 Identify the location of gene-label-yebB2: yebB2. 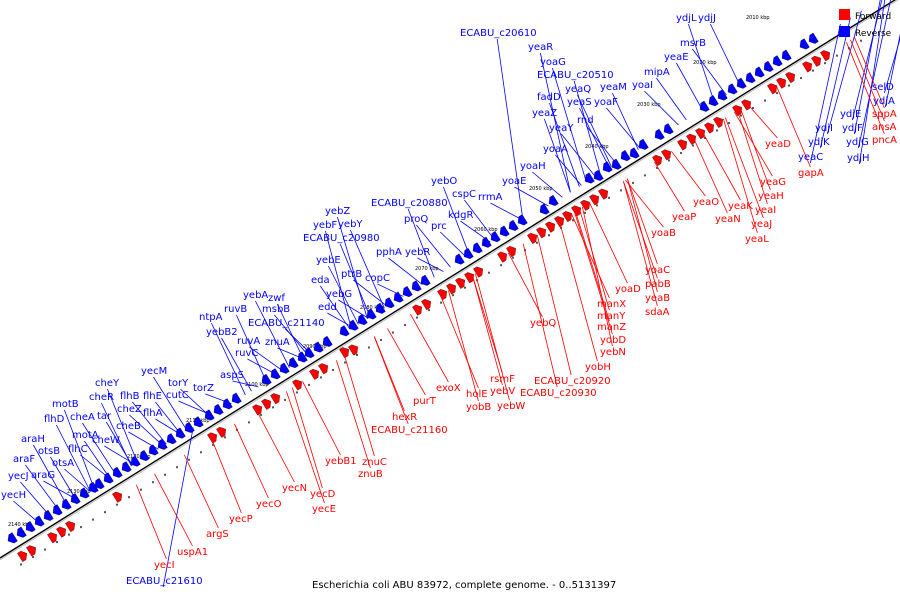
(222, 332).